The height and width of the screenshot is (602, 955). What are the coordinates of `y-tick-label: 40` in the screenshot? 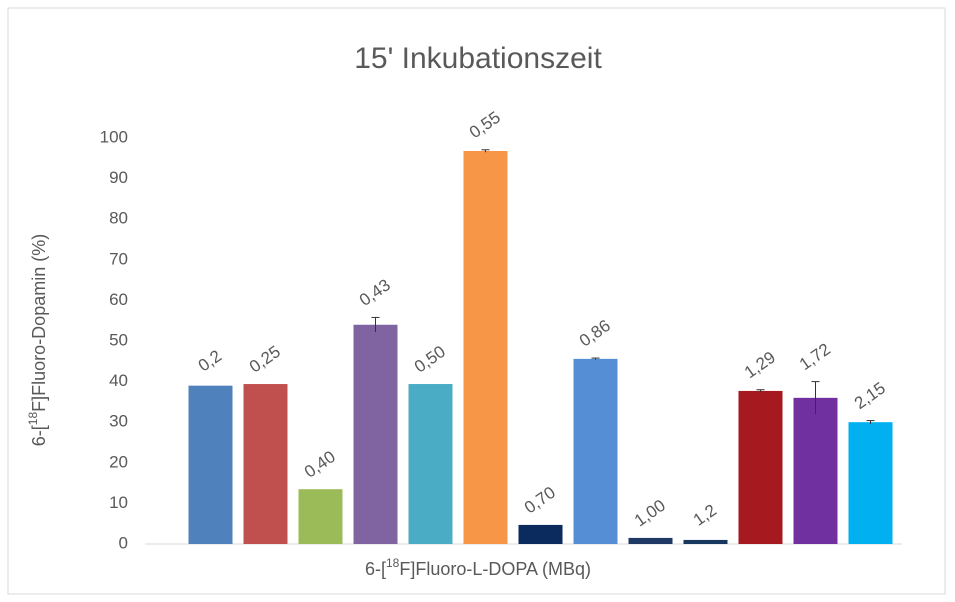 It's located at (118, 380).